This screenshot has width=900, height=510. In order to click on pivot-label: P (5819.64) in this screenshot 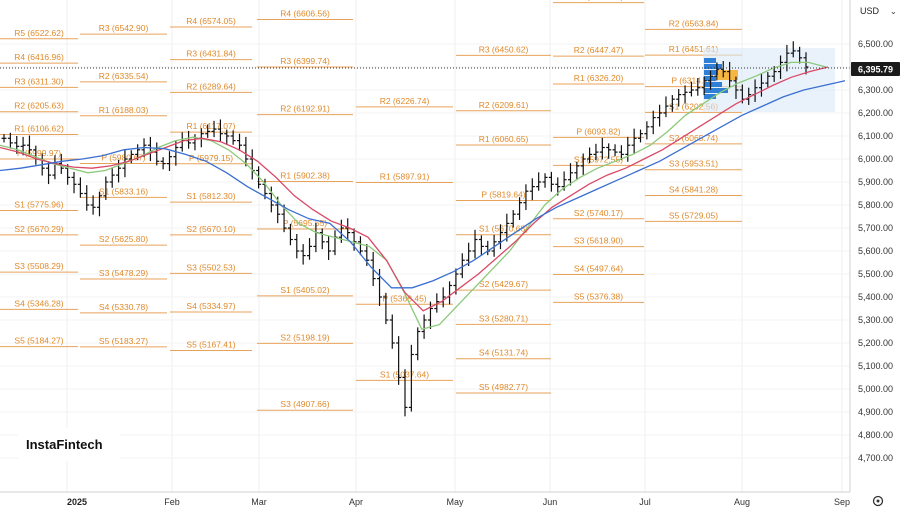, I will do `click(503, 194)`.